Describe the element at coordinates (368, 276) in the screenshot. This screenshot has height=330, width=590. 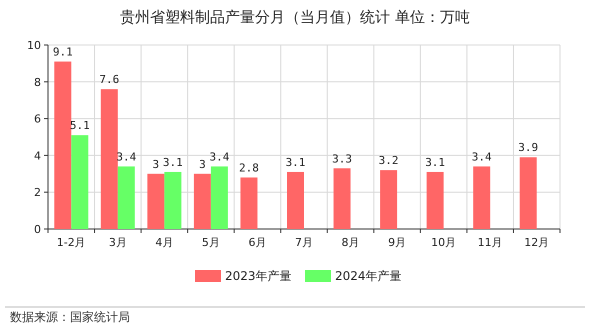
I see `legend-label: 2024年产量` at that location.